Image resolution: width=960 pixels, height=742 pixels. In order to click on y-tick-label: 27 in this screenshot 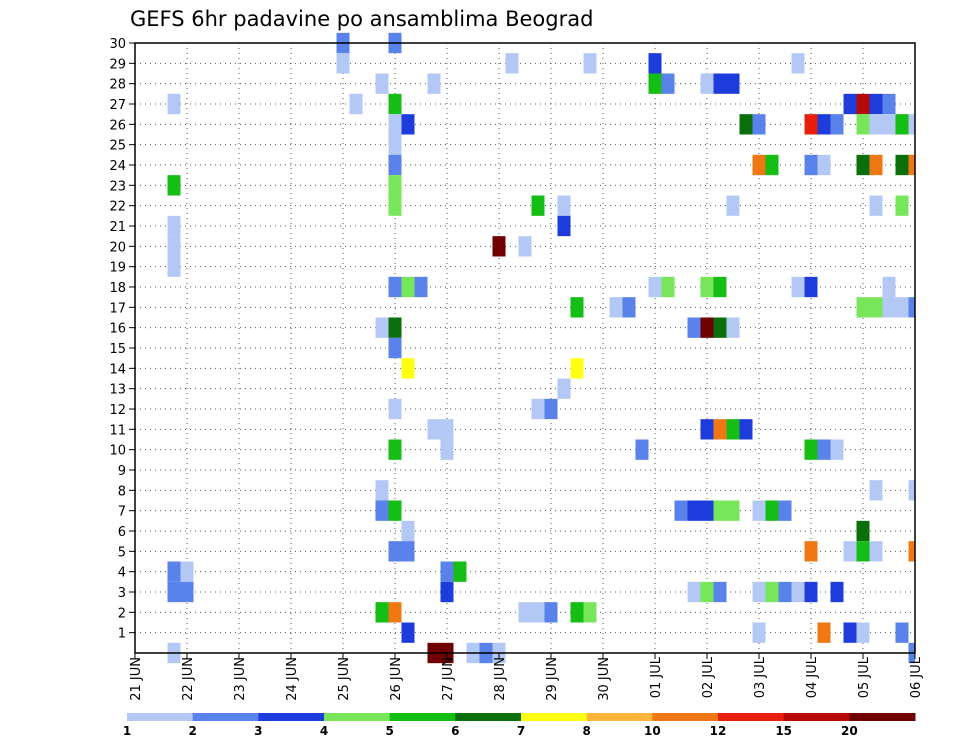, I will do `click(117, 105)`.